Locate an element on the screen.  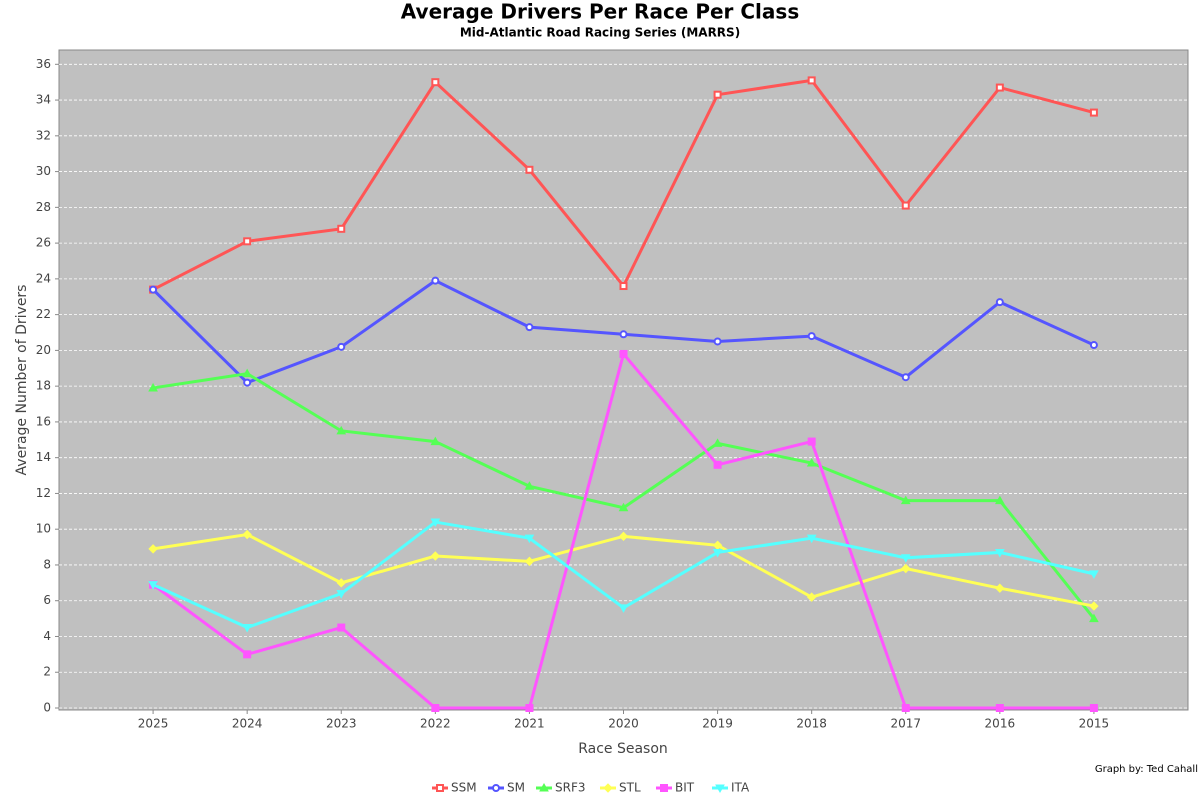
y-tick-label: 8 is located at coordinates (47, 564).